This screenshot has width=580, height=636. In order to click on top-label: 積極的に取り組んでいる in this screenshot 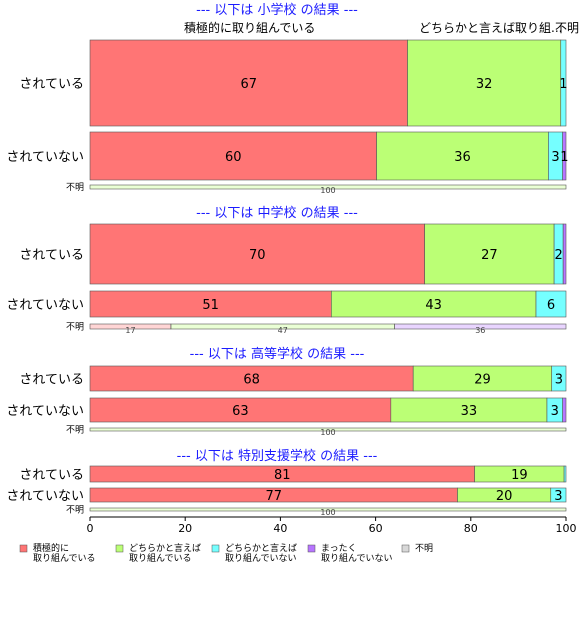, I will do `click(249, 27)`.